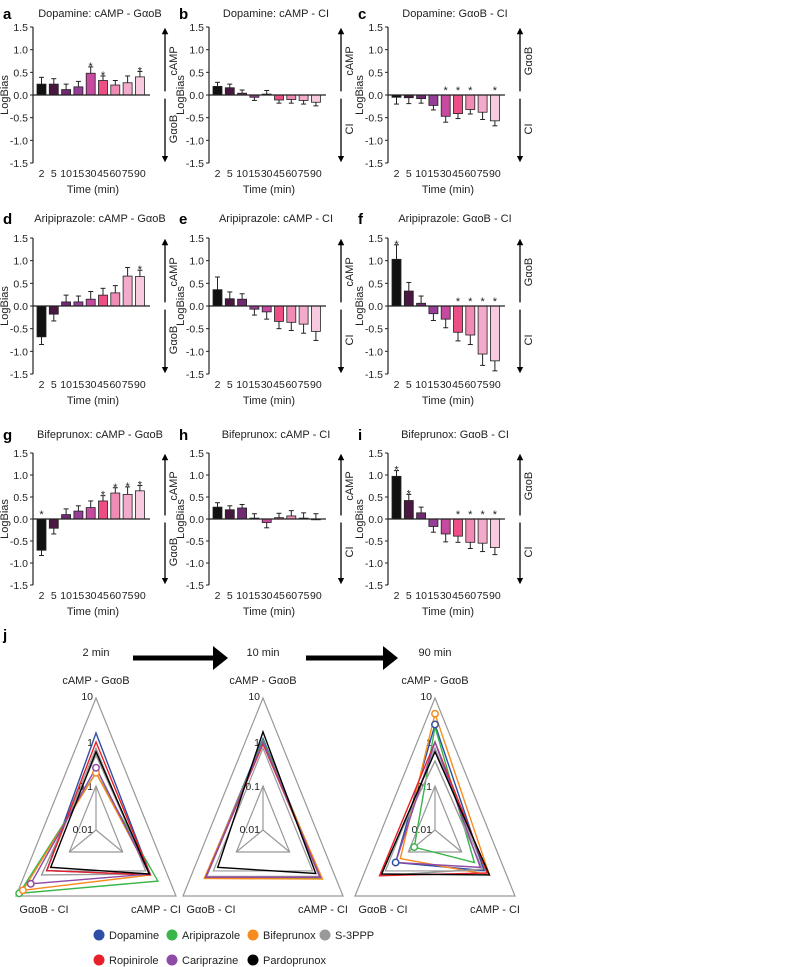  Describe the element at coordinates (253, 935) in the screenshot. I see `legend-swatch` at that location.